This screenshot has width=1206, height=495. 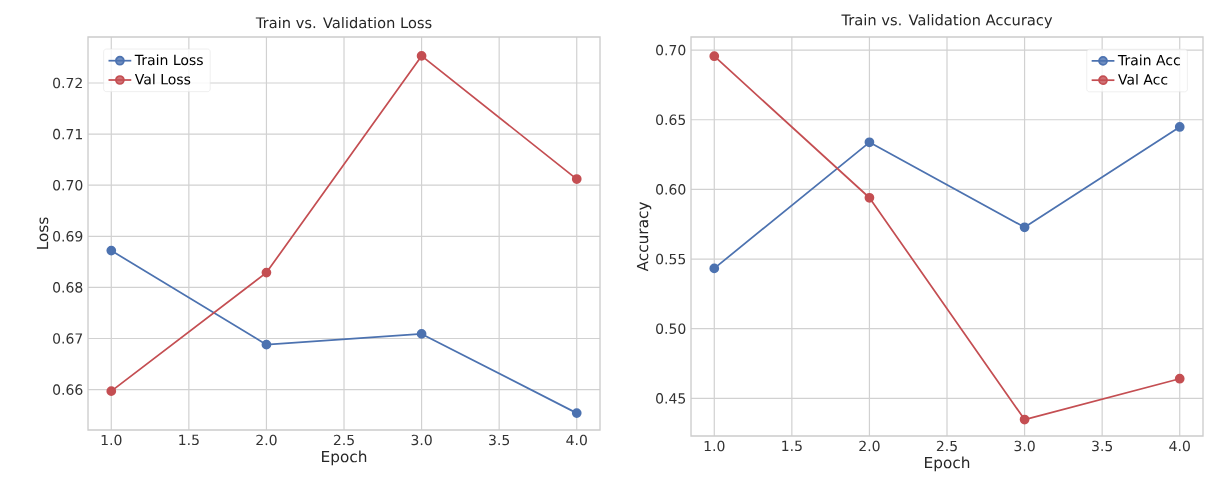 What do you see at coordinates (947, 21) in the screenshot?
I see `chart-title: Train vs. Validation Accuracy` at bounding box center [947, 21].